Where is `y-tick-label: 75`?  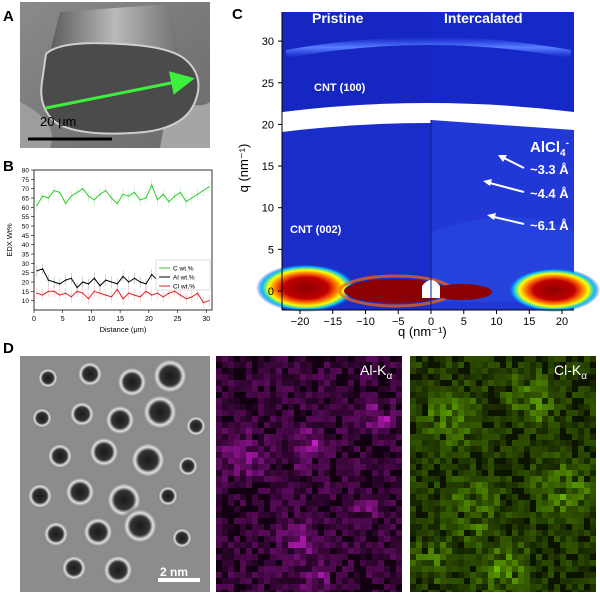 y-tick-label: 75 is located at coordinates (26, 180).